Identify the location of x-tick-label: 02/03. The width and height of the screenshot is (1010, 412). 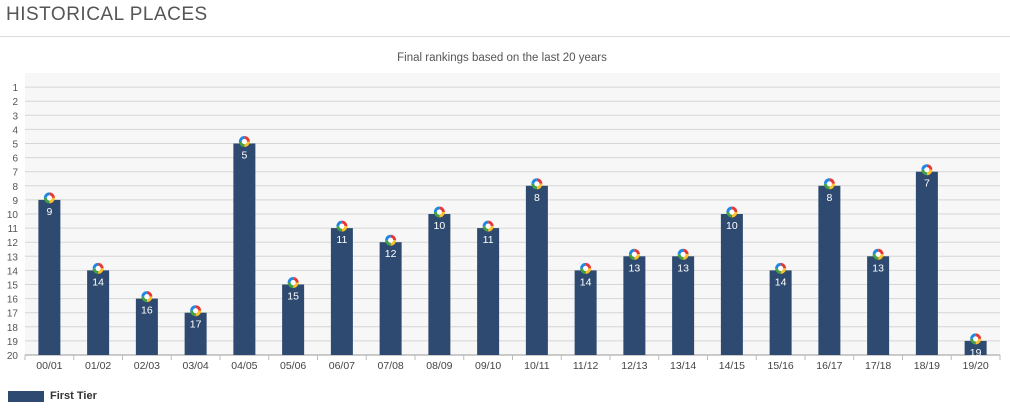
(147, 366).